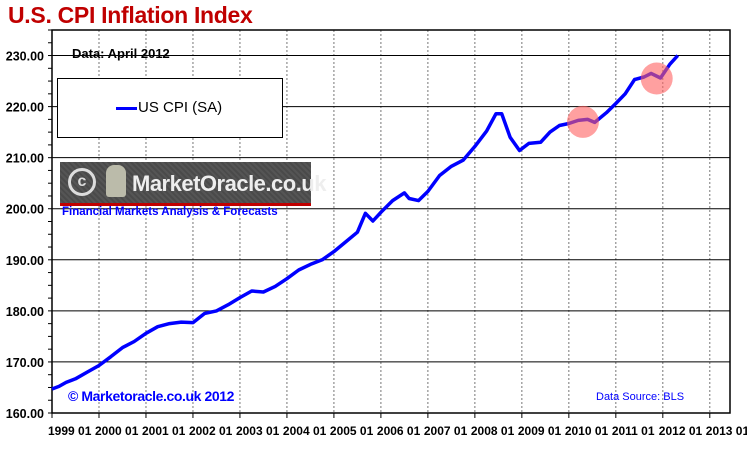  I want to click on x-tick-label: 2001 01, so click(164, 431).